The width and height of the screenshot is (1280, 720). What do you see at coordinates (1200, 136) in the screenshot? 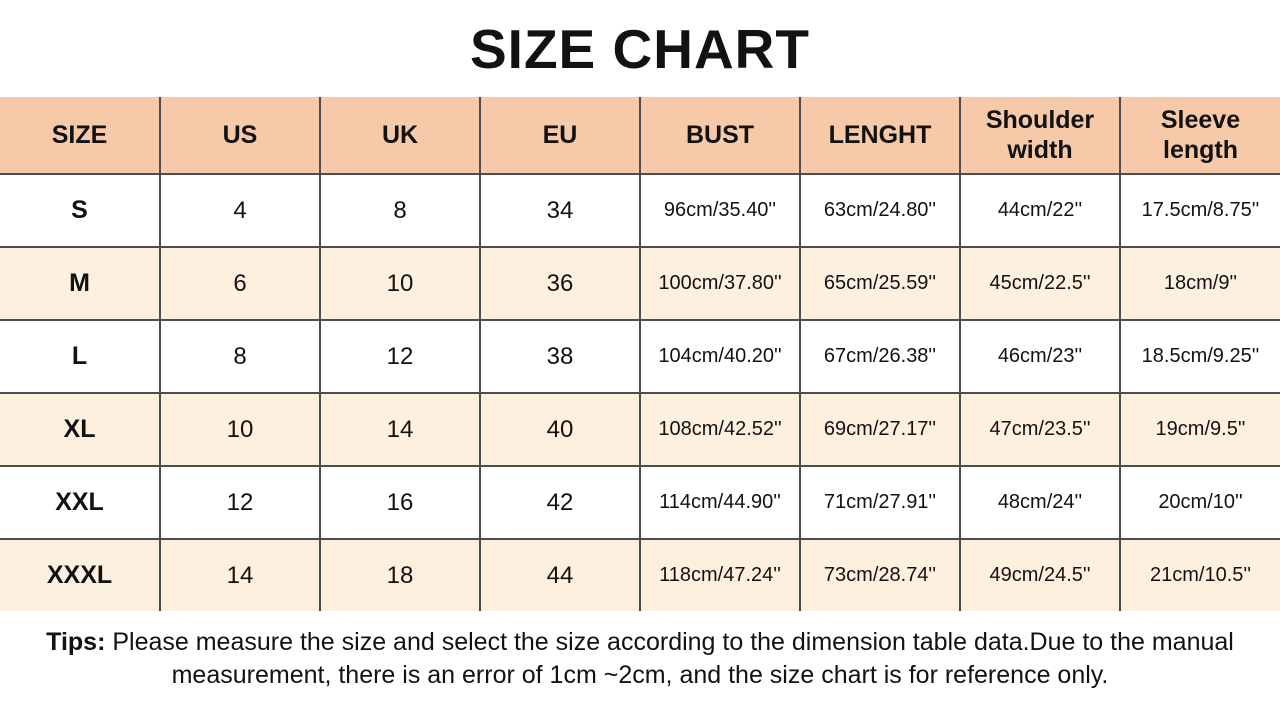
I see `column-header-sleeve-length: Sleeve length` at bounding box center [1200, 136].